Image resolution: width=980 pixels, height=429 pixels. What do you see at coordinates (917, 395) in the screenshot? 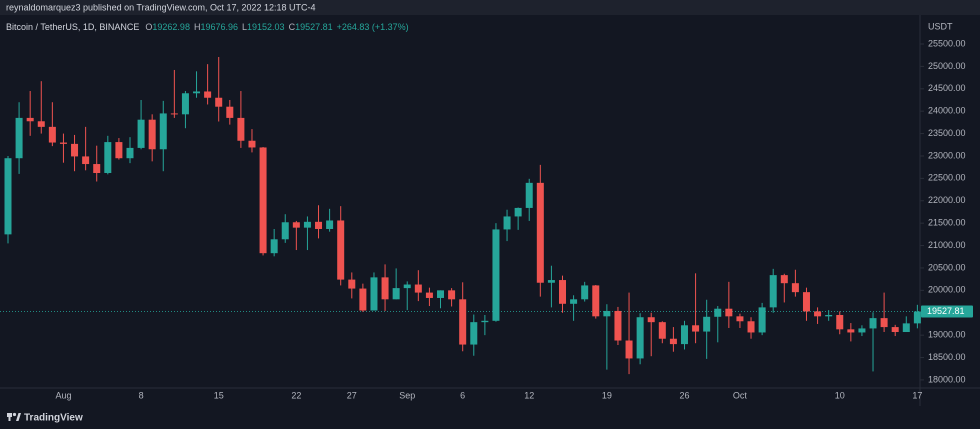
I see `x-tick-label: 17` at bounding box center [917, 395].